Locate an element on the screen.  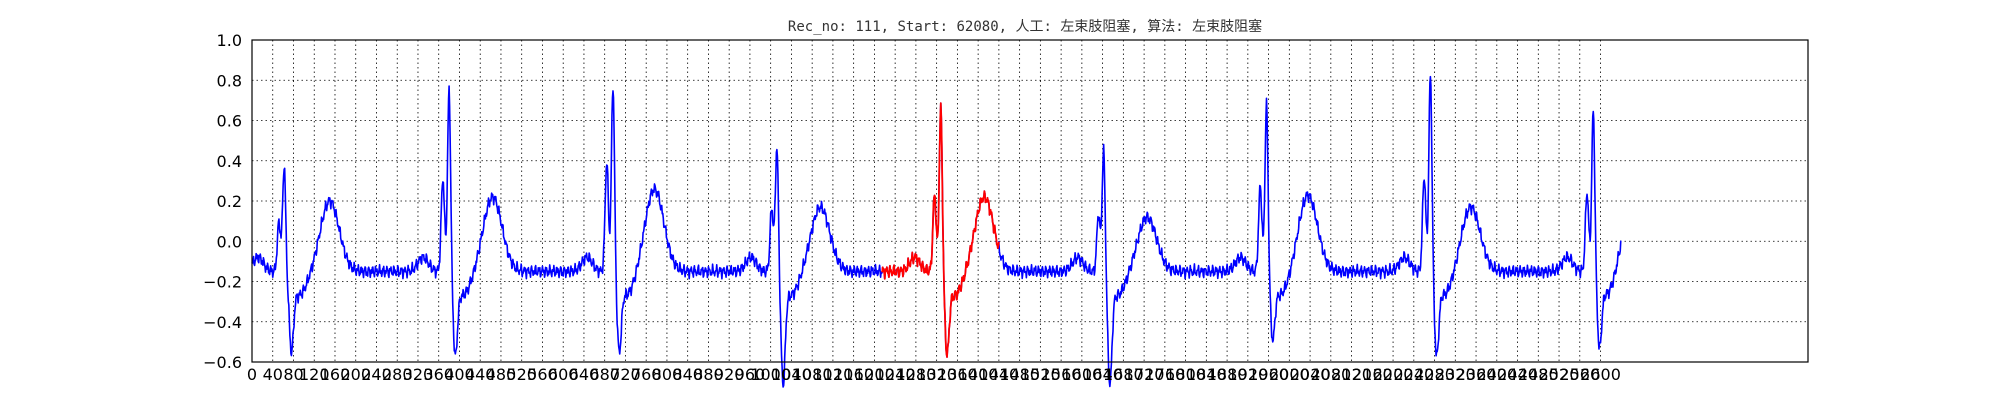
x-tick-label: 2560 is located at coordinates (1579, 374).